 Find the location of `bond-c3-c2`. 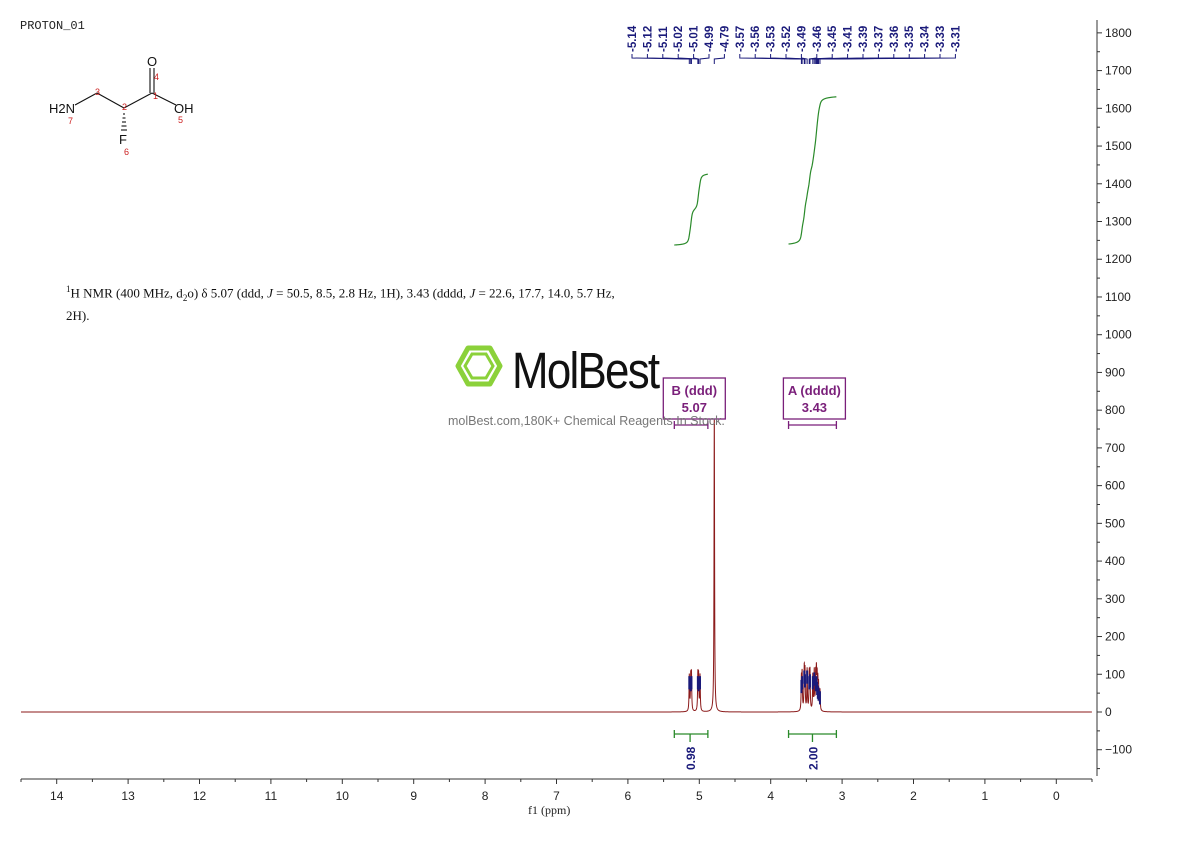

bond-c3-c2 is located at coordinates (110, 100).